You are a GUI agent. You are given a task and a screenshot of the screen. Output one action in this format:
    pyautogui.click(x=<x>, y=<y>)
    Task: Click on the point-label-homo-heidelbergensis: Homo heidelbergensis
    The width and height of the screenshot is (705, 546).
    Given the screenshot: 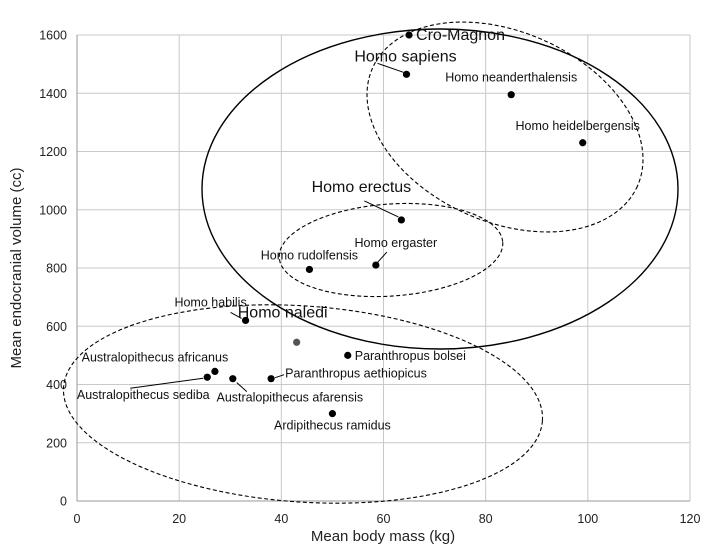 What is the action you would take?
    pyautogui.click(x=578, y=126)
    